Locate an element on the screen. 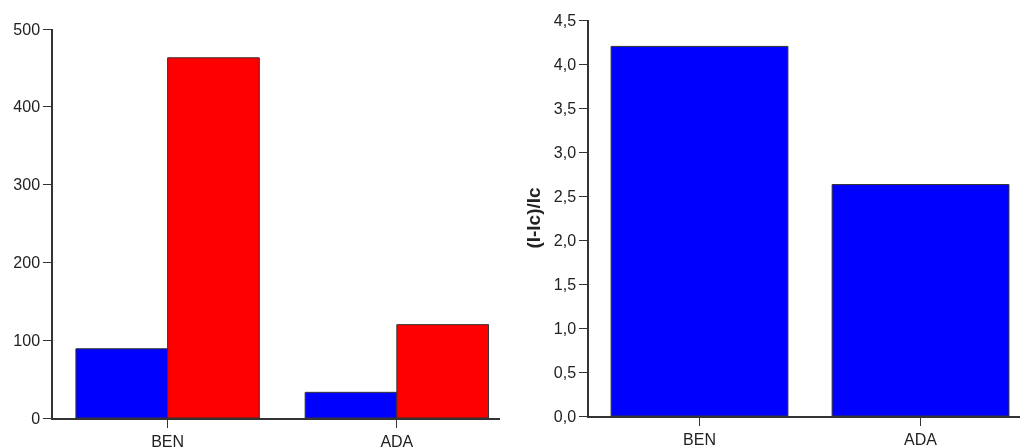 The height and width of the screenshot is (448, 1027). y-tick-label: 500 is located at coordinates (27, 29).